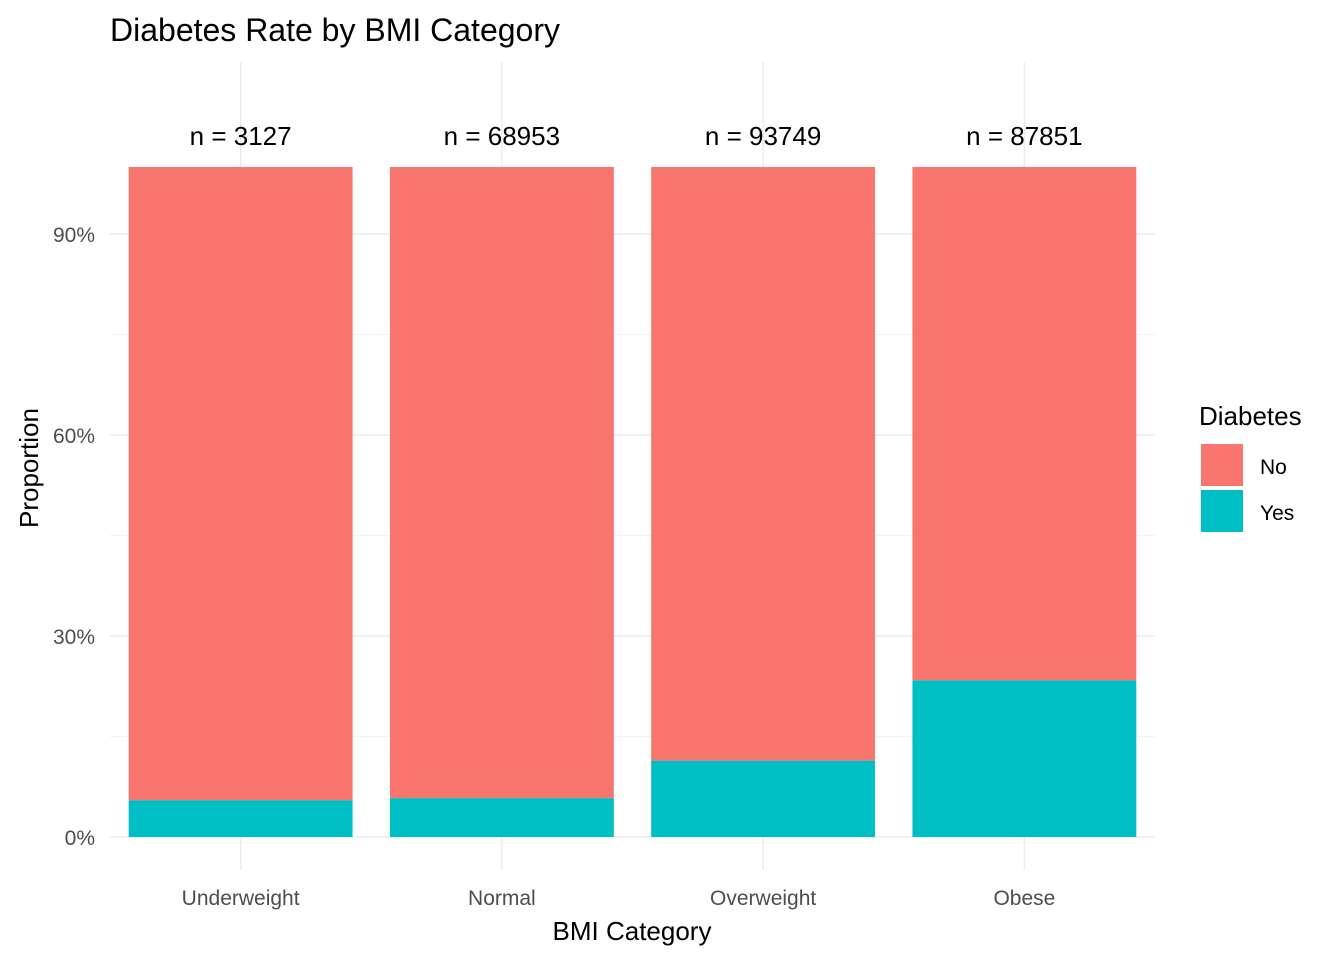 This screenshot has height=960, width=1344. What do you see at coordinates (29, 468) in the screenshot?
I see `y-axis-title: Proportion` at bounding box center [29, 468].